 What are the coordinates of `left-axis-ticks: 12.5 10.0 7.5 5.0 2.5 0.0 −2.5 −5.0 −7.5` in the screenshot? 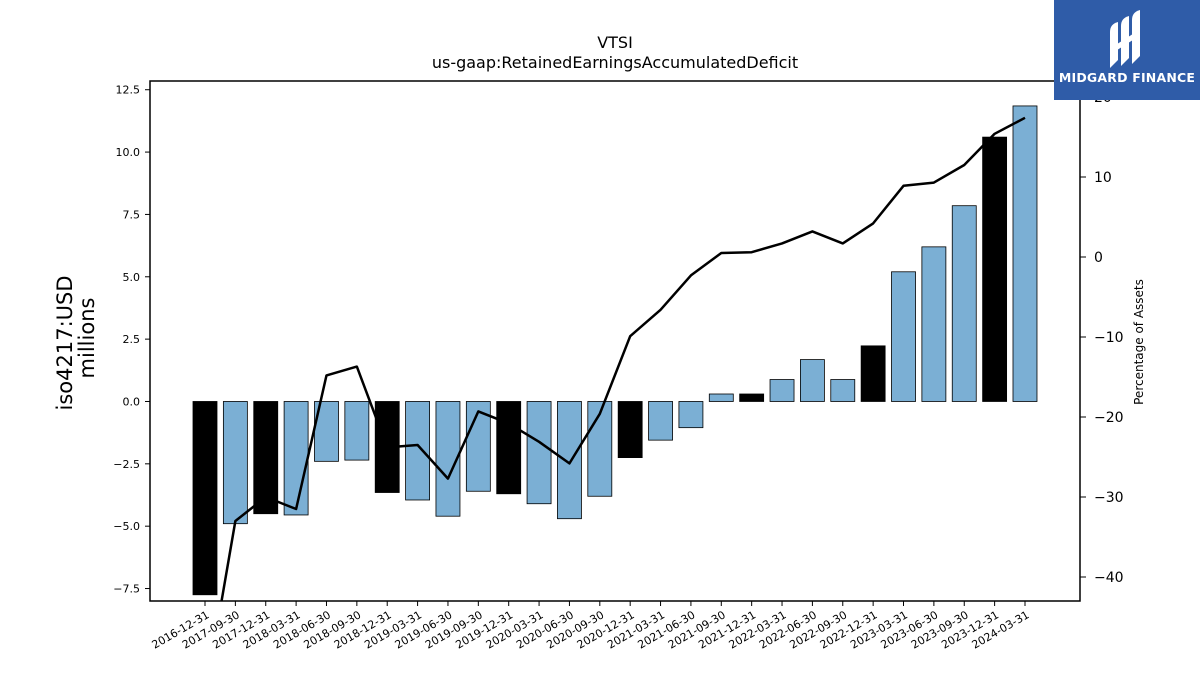 It's located at (131, 340).